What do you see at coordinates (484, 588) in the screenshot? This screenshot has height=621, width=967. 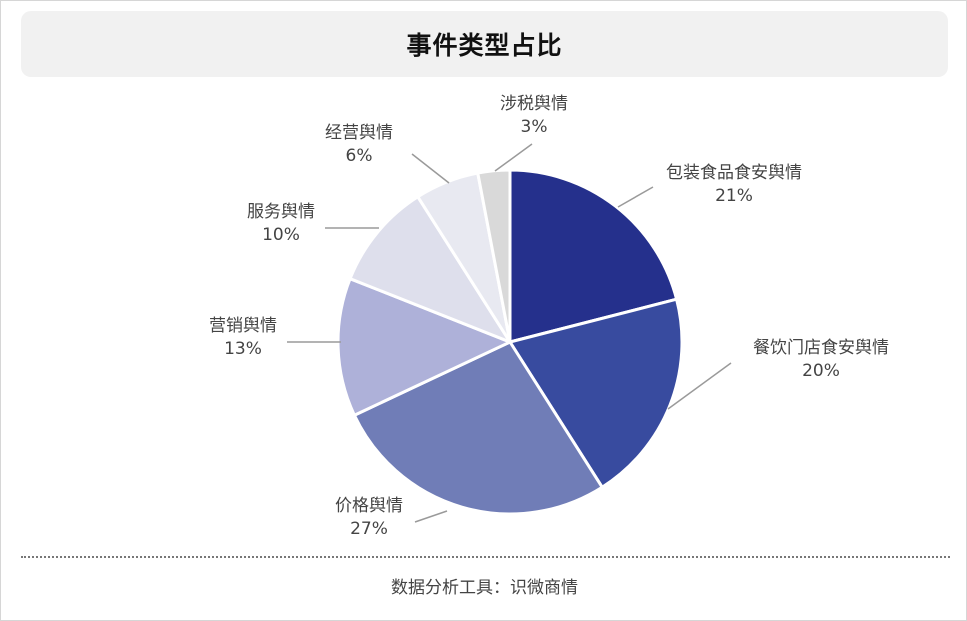 I see `footer-source: 数据分析工具：识微商情` at bounding box center [484, 588].